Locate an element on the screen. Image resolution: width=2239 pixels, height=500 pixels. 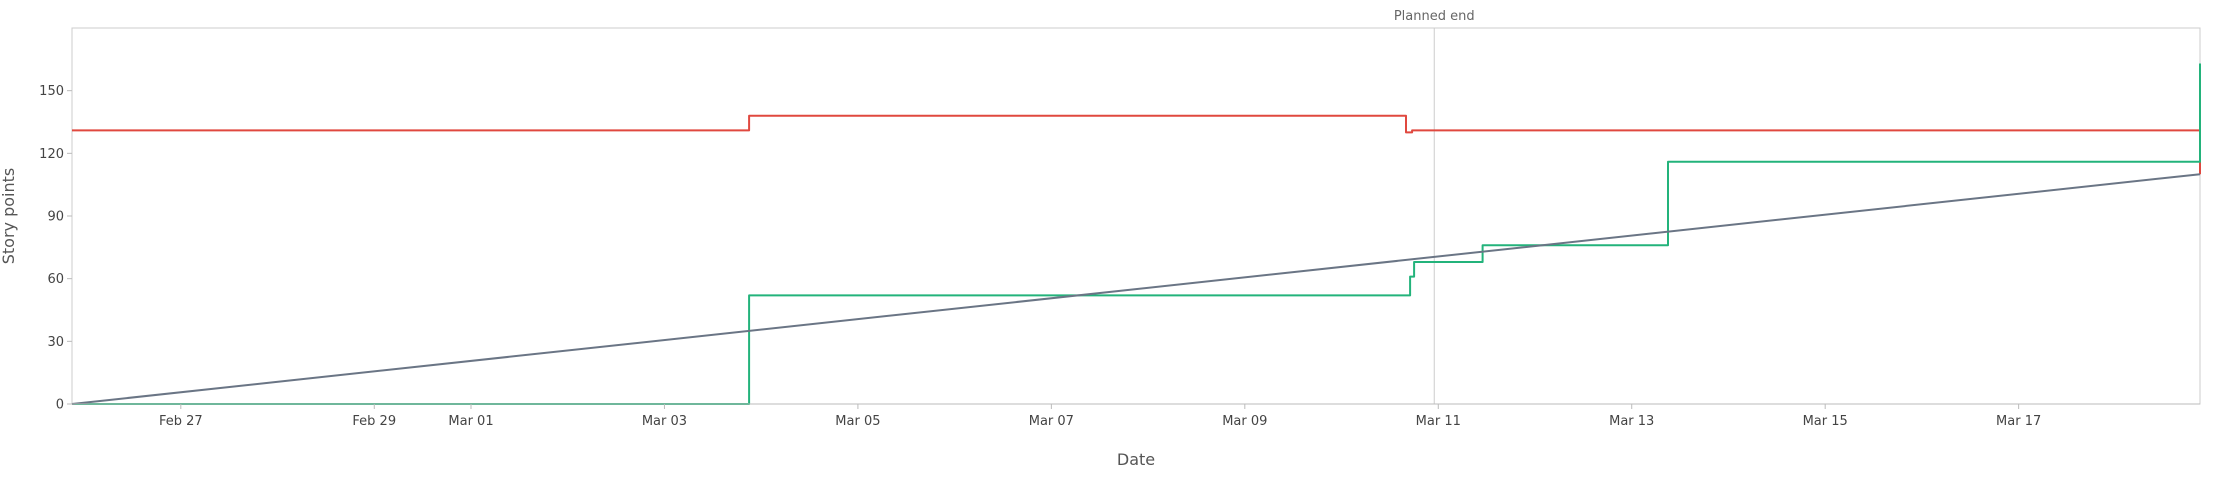
x-tick-label: Mar 03 is located at coordinates (664, 421).